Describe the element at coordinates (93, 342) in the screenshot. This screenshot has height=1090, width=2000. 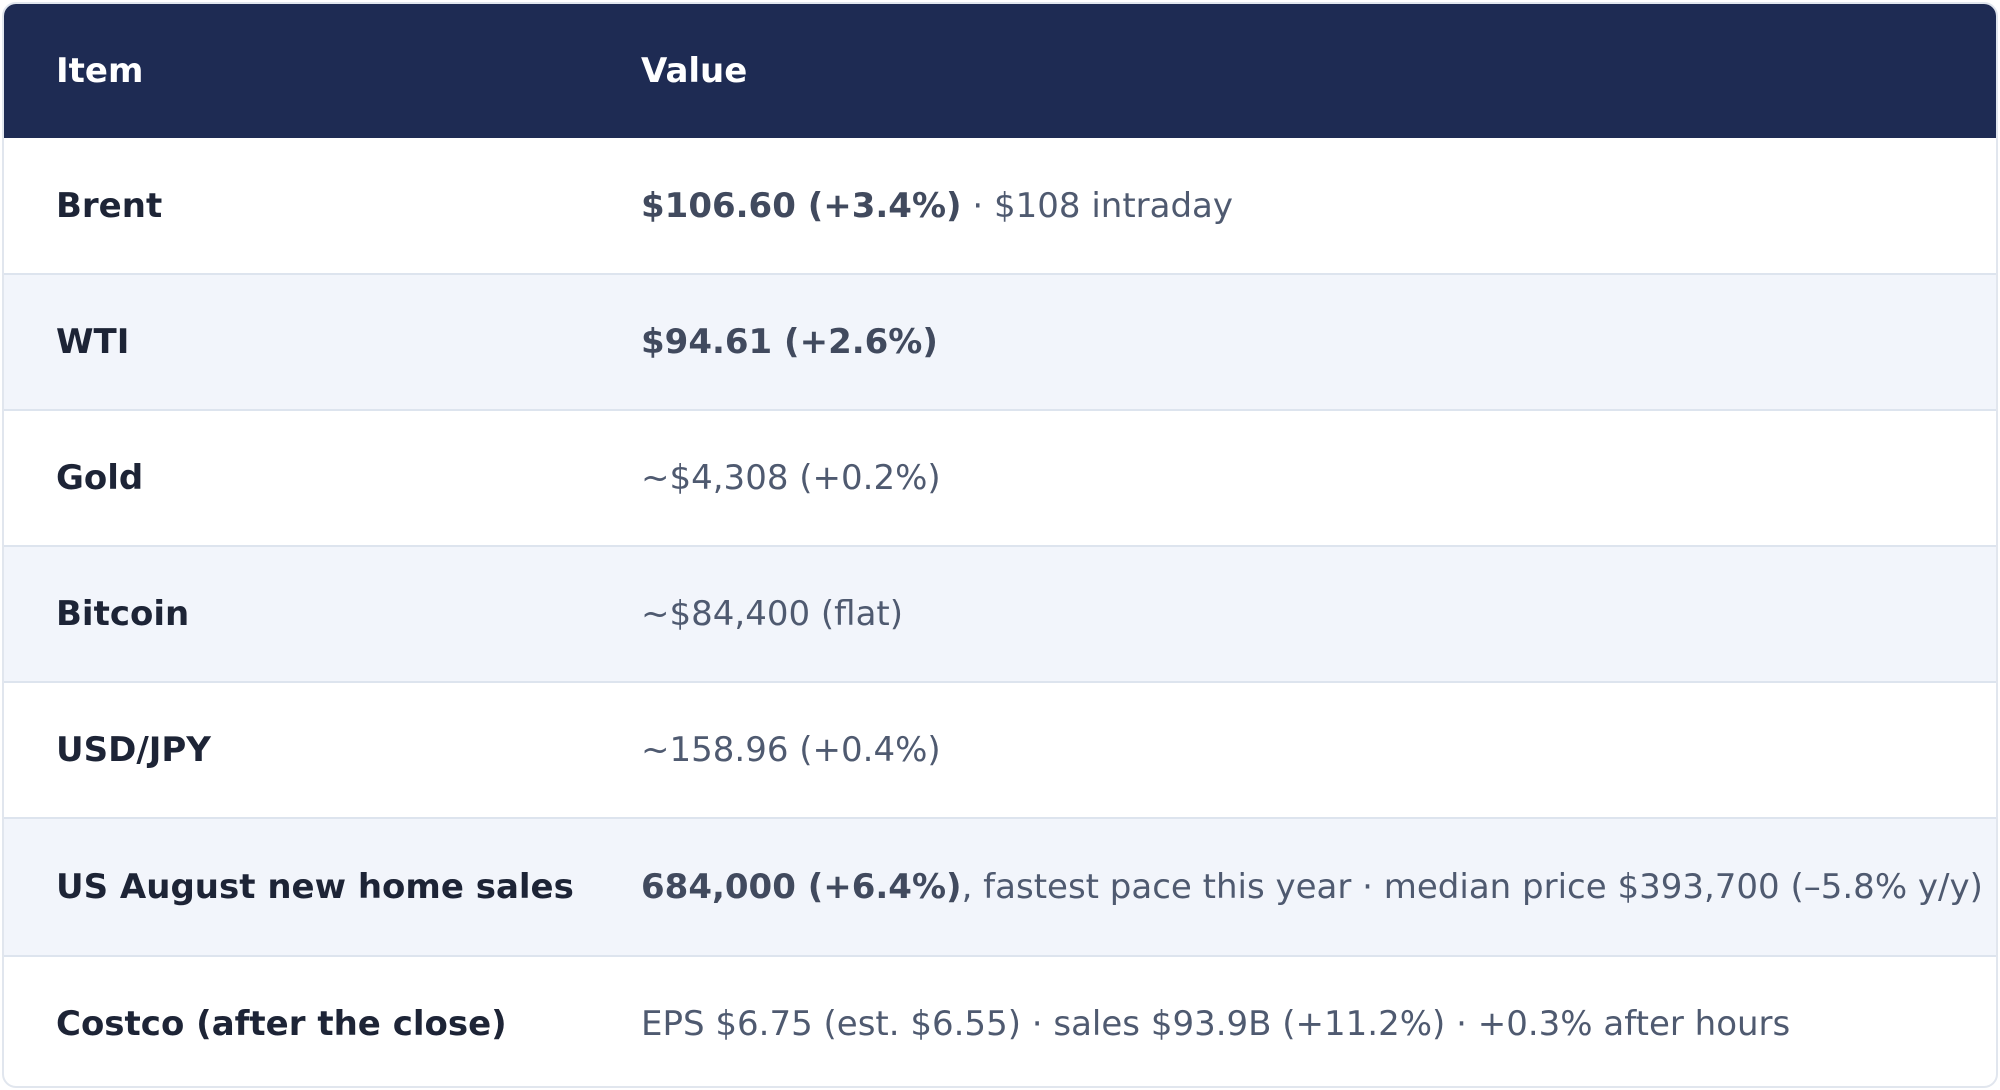
I see `row-item-label: WTI` at that location.